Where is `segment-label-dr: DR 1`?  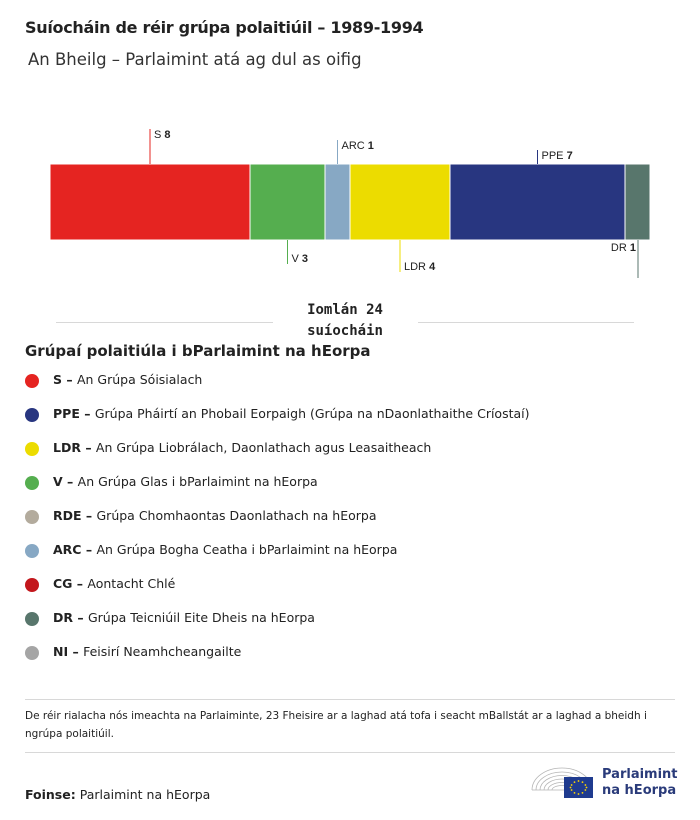
segment-label-dr: DR 1 is located at coordinates (623, 248).